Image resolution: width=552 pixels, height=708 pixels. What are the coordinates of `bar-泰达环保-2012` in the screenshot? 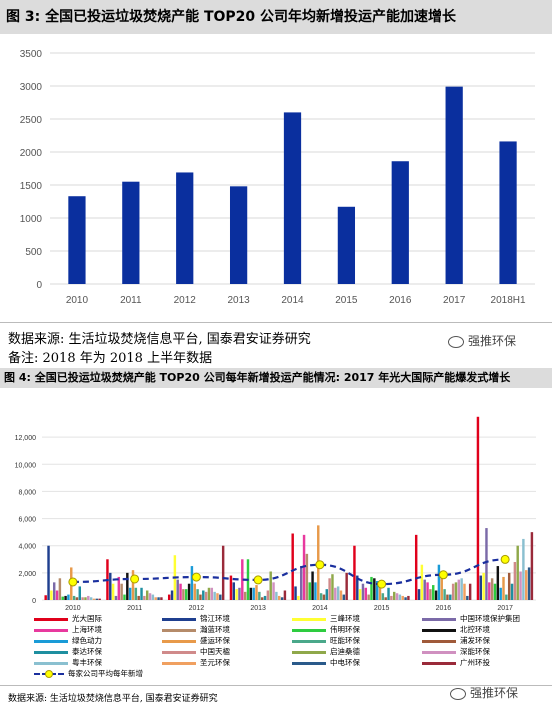 It's located at (203, 595).